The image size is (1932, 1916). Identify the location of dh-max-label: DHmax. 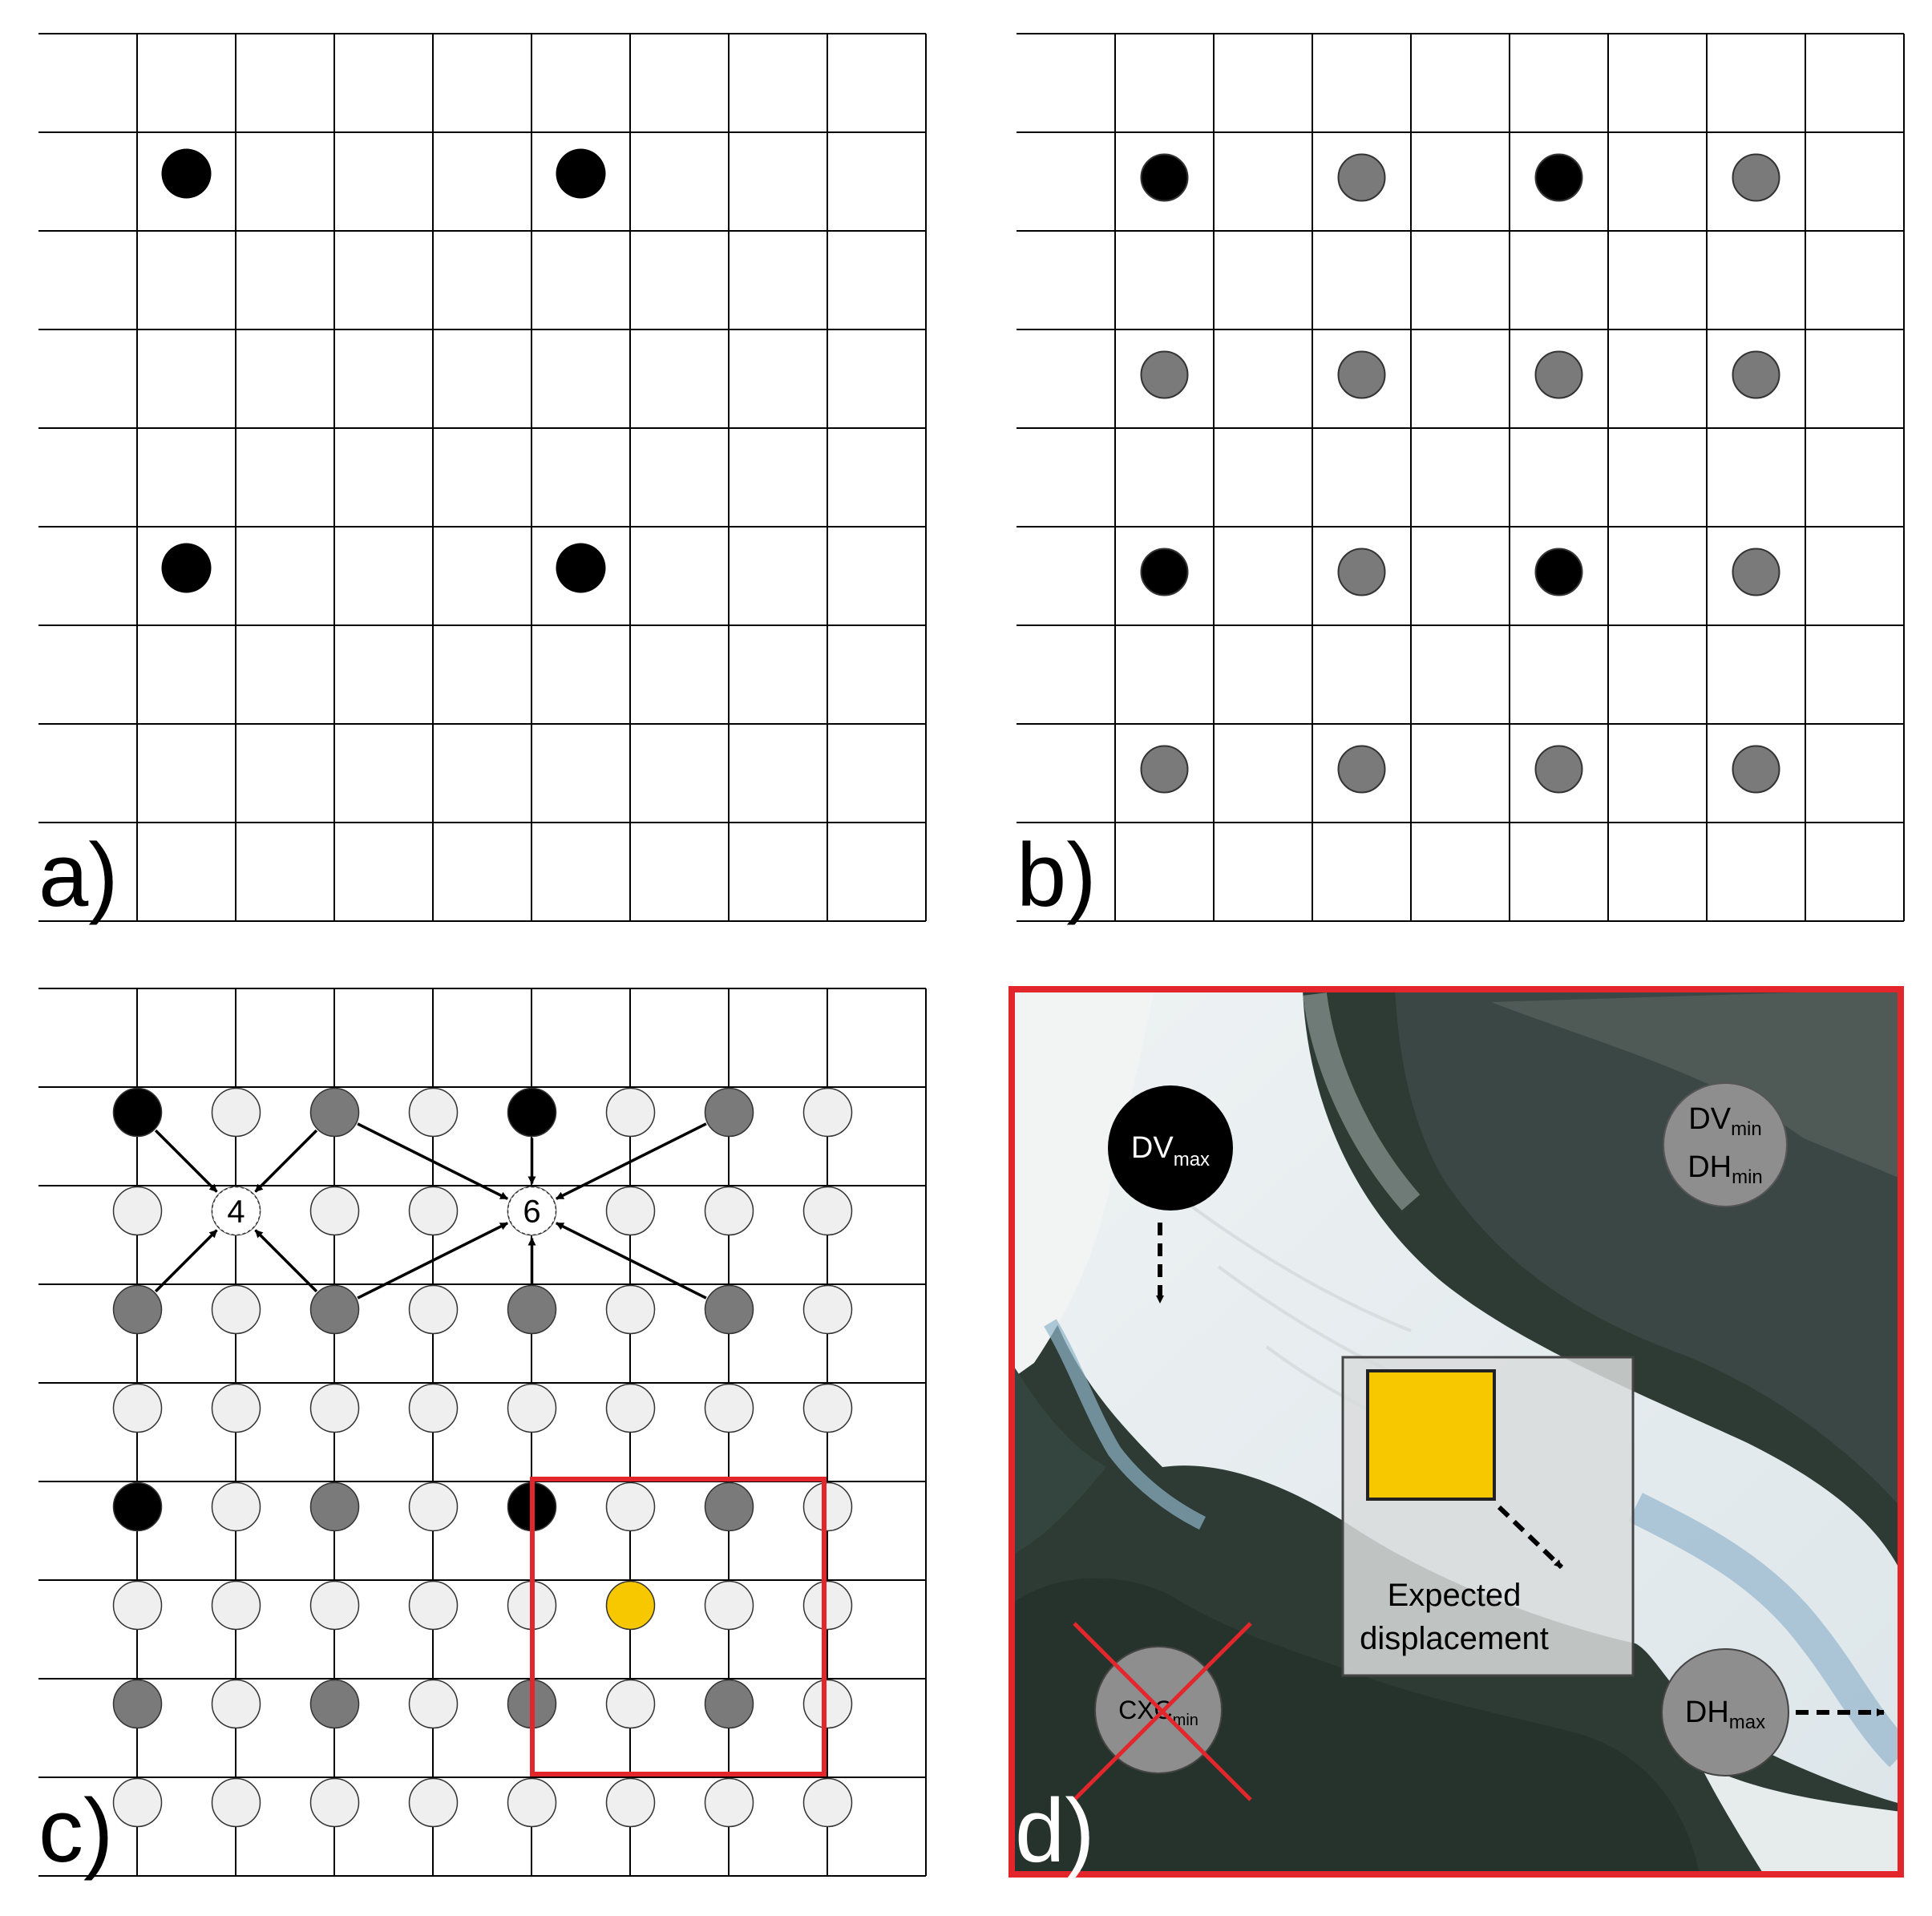
(1725, 1714).